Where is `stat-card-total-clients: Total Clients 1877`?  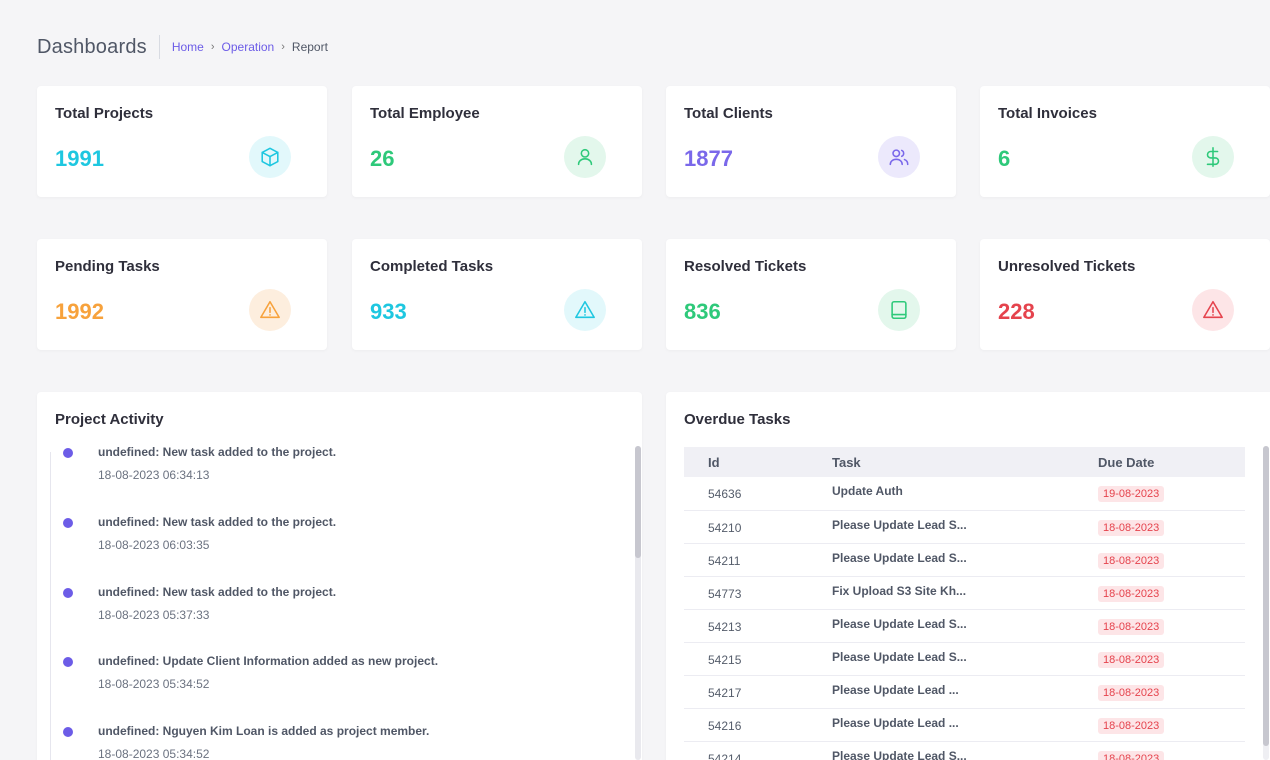 stat-card-total-clients: Total Clients 1877 is located at coordinates (811, 141).